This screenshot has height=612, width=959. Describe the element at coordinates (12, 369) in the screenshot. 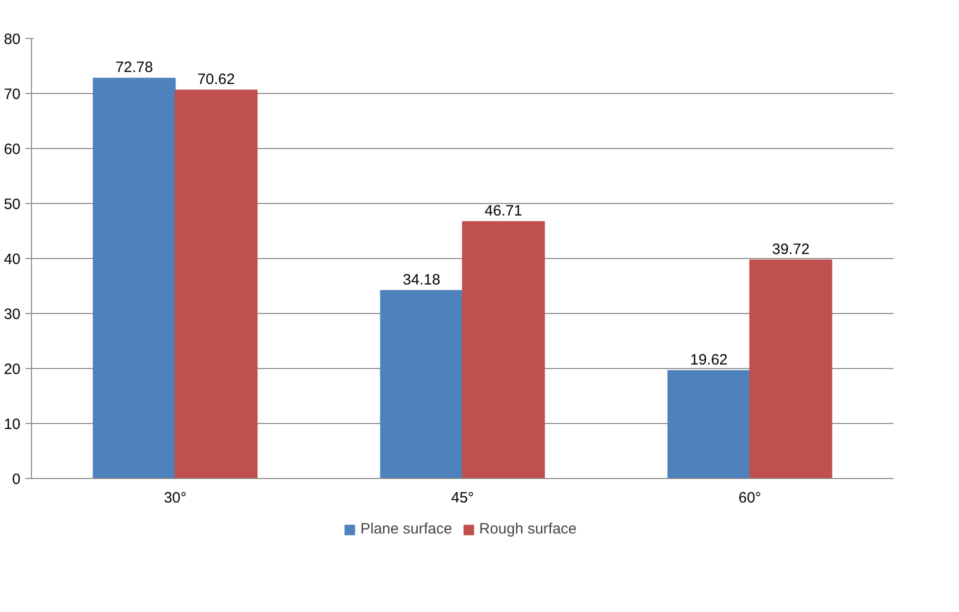

I see `y-tick-label: 20` at that location.